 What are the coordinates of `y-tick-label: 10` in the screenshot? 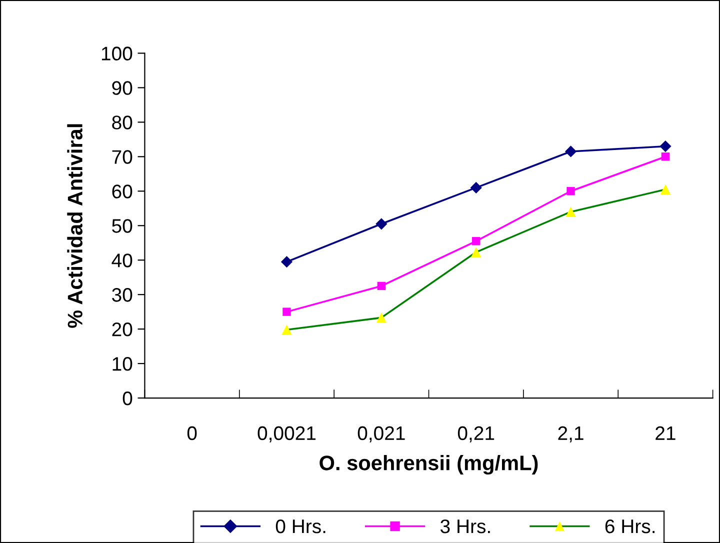 It's located at (122, 364).